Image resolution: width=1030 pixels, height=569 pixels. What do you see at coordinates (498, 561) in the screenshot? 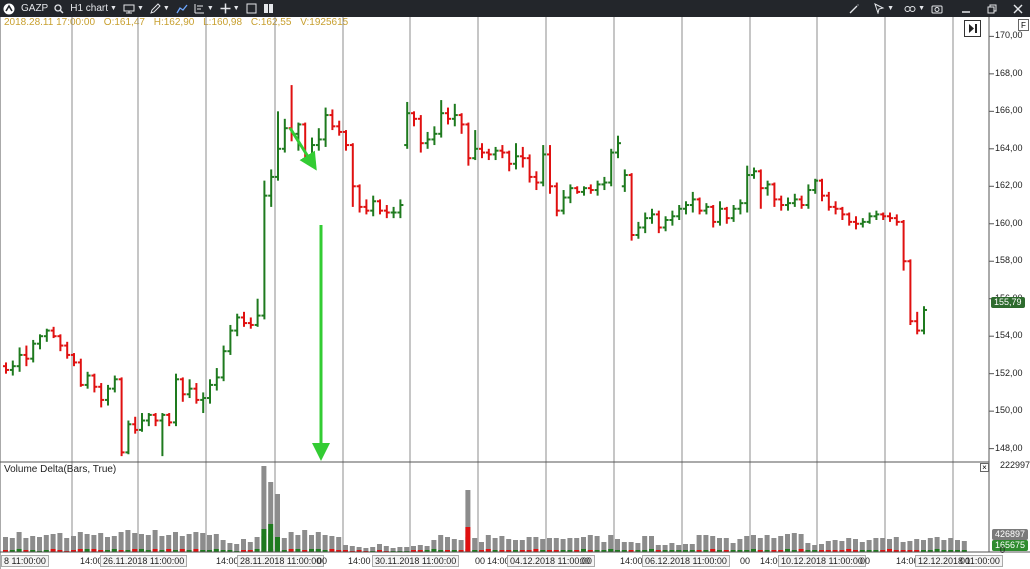
I see `time-axis-label: 14:00` at bounding box center [498, 561].